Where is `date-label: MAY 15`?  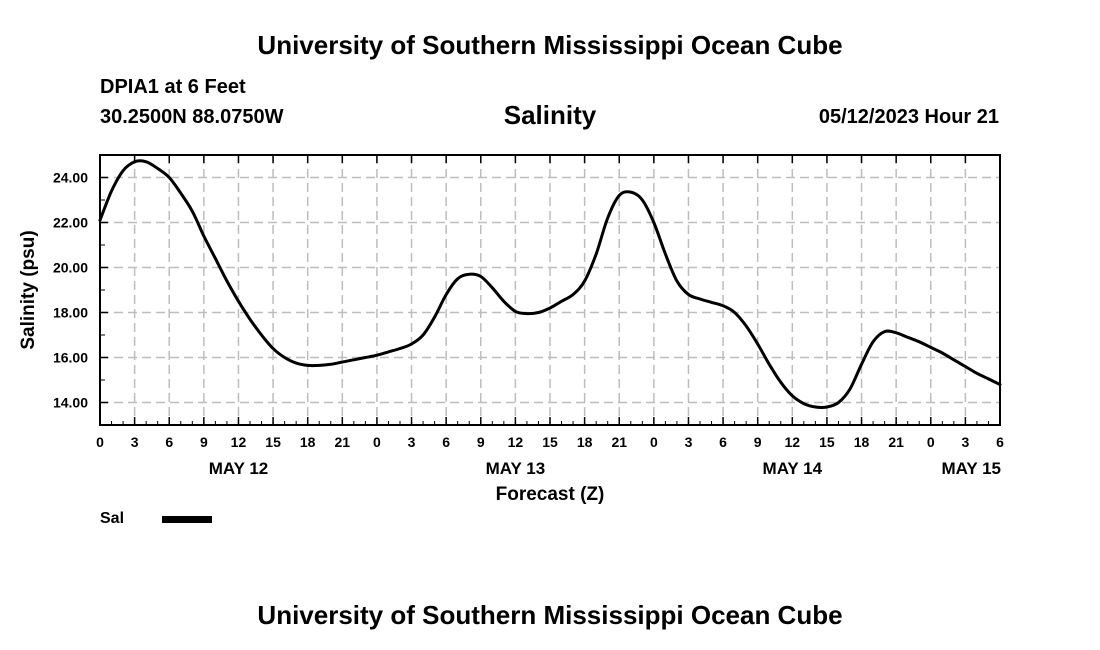 date-label: MAY 15 is located at coordinates (971, 468).